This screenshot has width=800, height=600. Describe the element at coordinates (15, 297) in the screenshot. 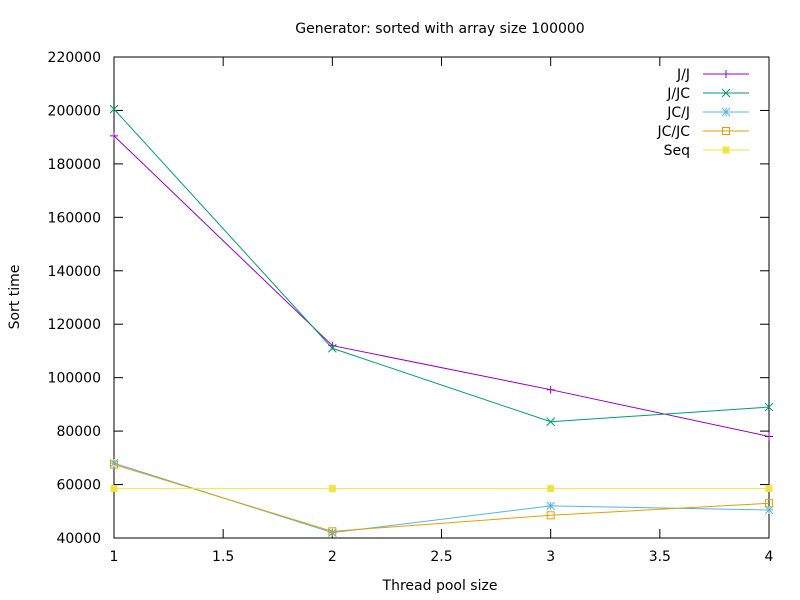

I see `y-axis-label: Sort time` at that location.